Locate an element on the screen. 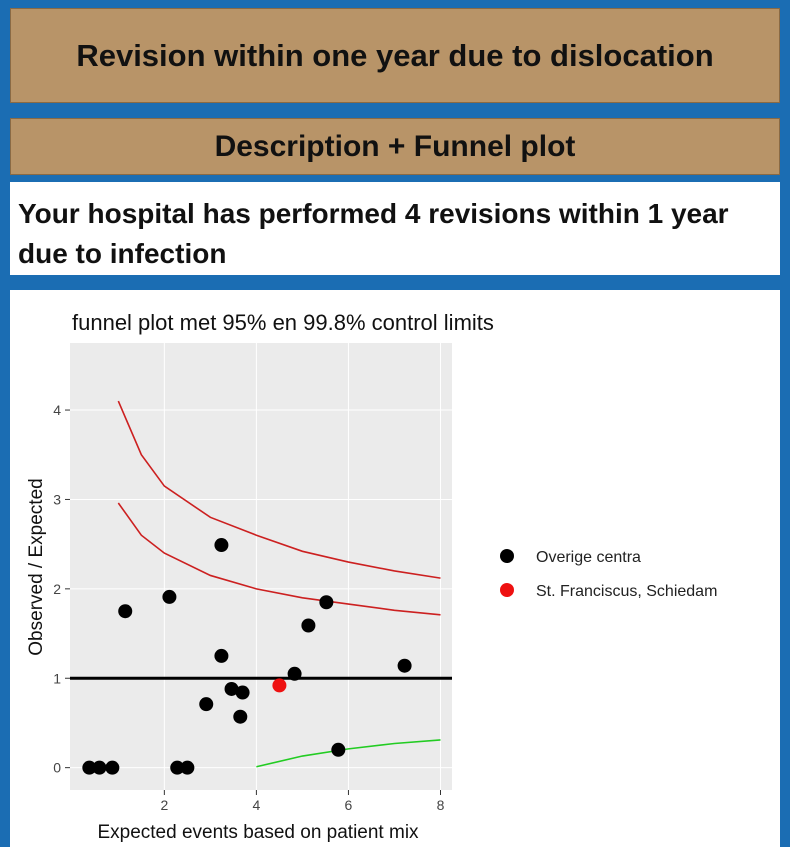 This screenshot has height=847, width=790. legend-label: St. Franciscus, Schiedam is located at coordinates (626, 591).